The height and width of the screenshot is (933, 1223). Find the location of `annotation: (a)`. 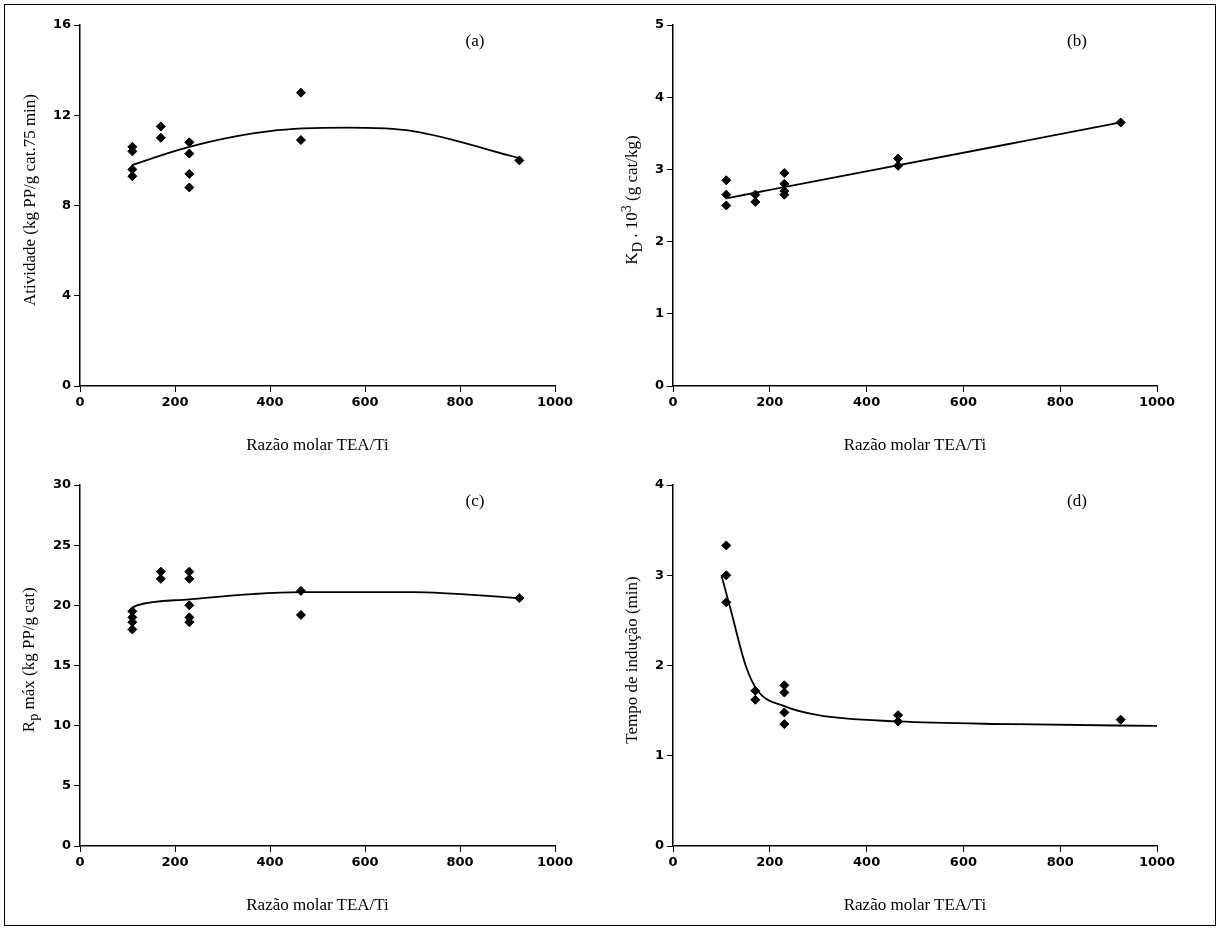

annotation: (a) is located at coordinates (475, 40).